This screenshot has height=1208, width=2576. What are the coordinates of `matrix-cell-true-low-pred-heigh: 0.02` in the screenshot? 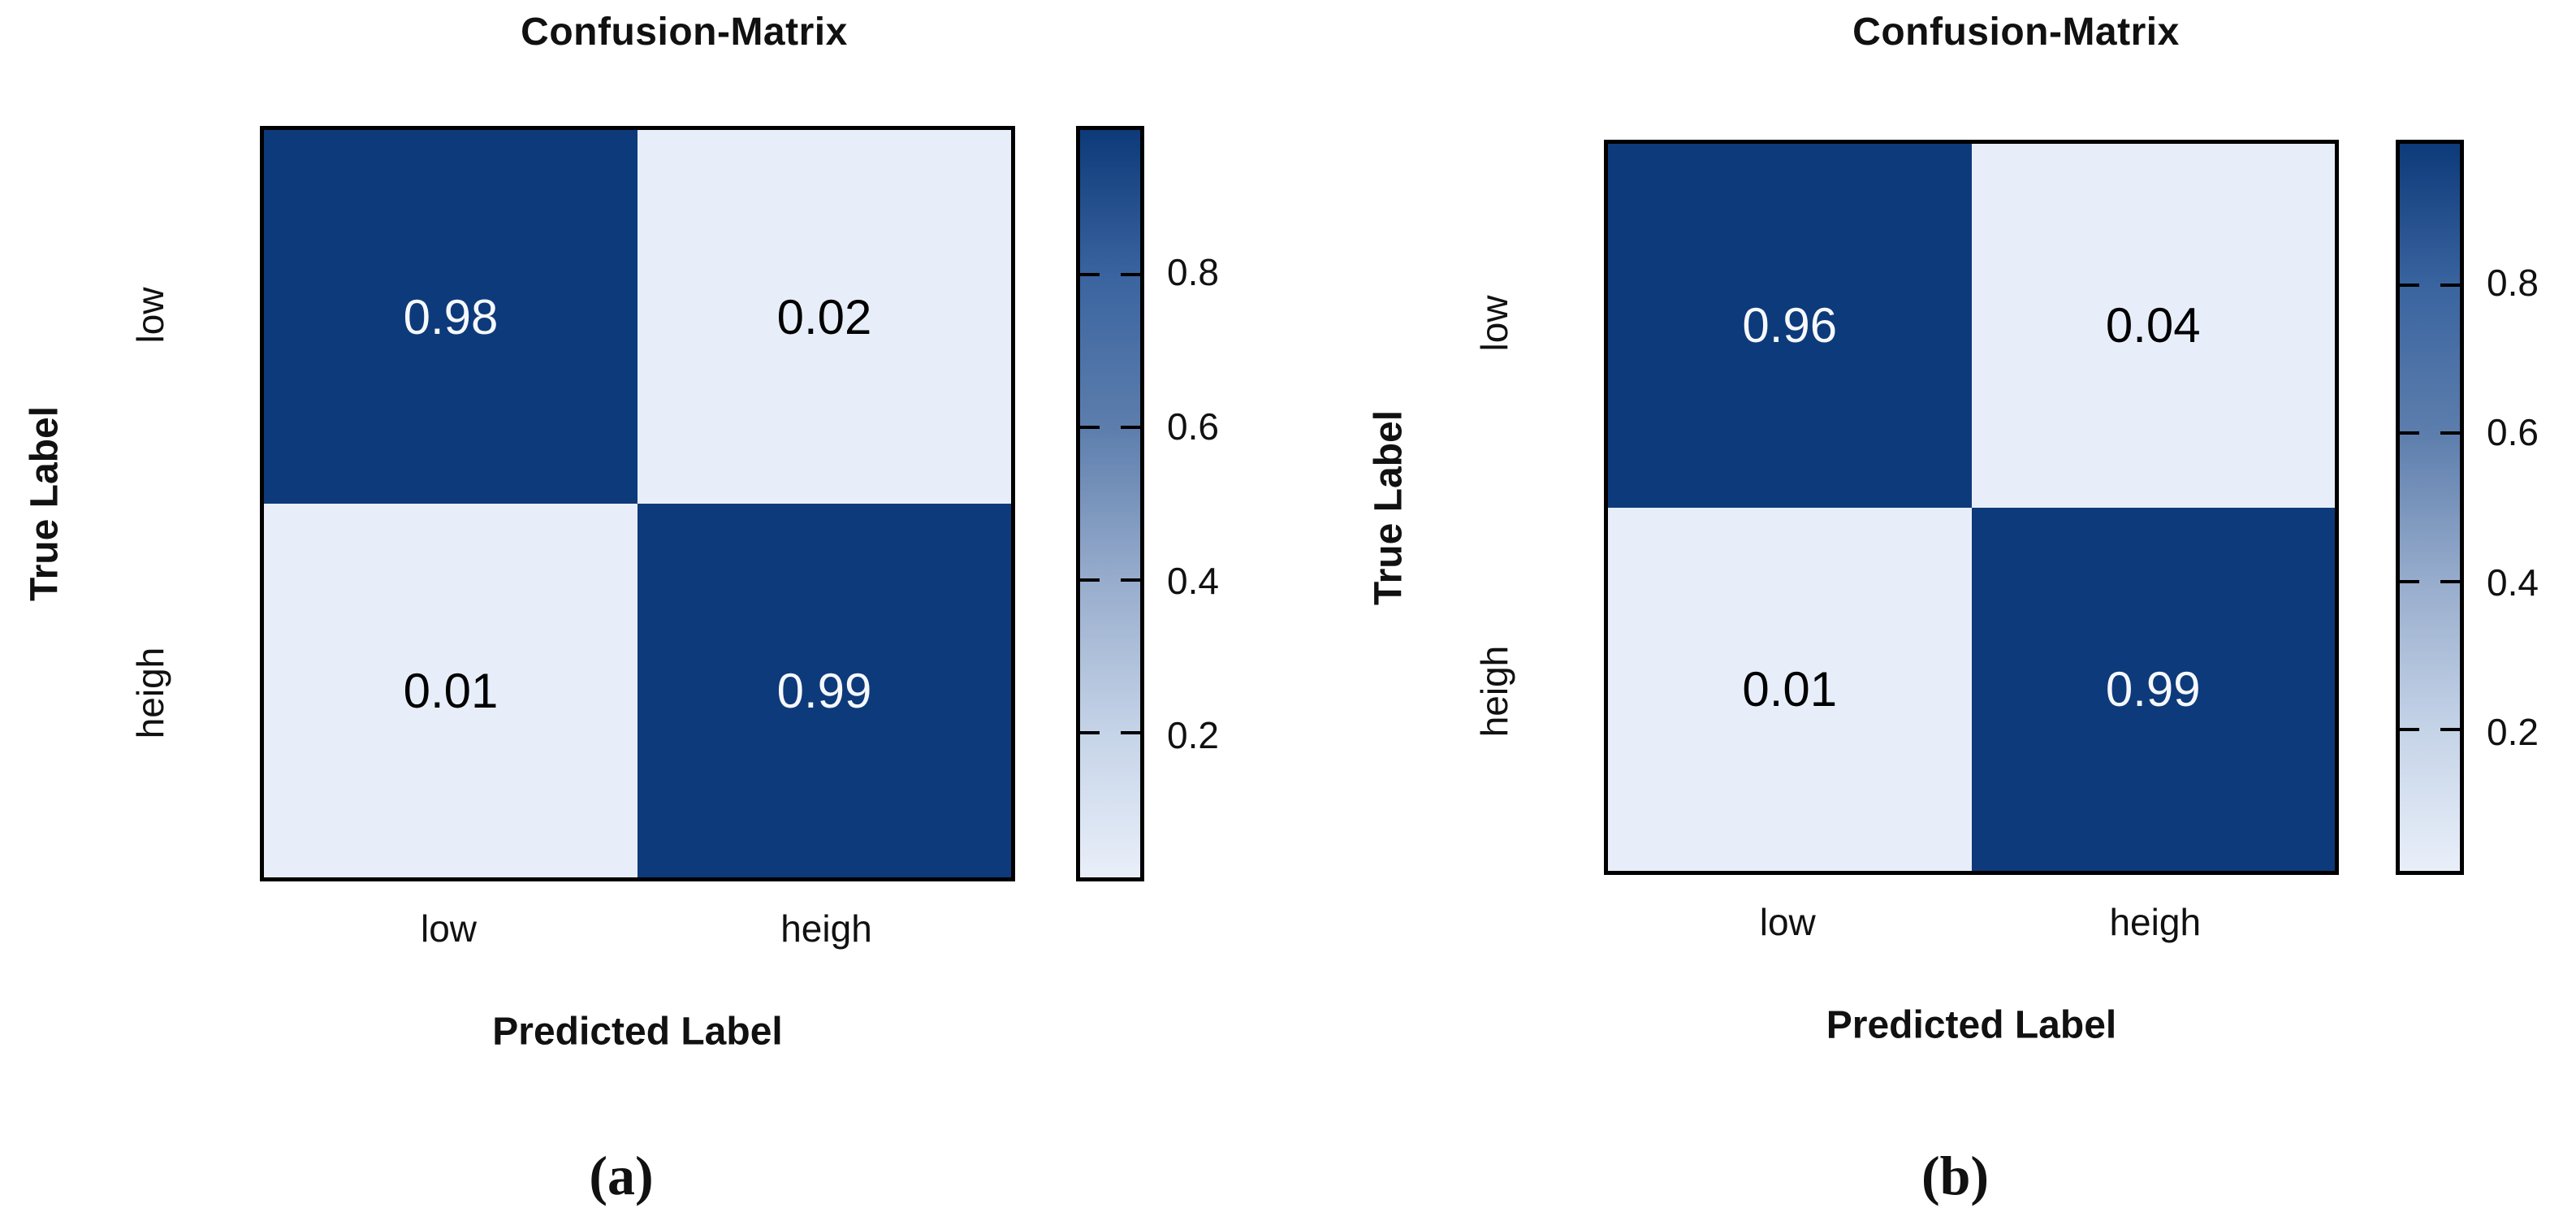 It's located at (824, 317).